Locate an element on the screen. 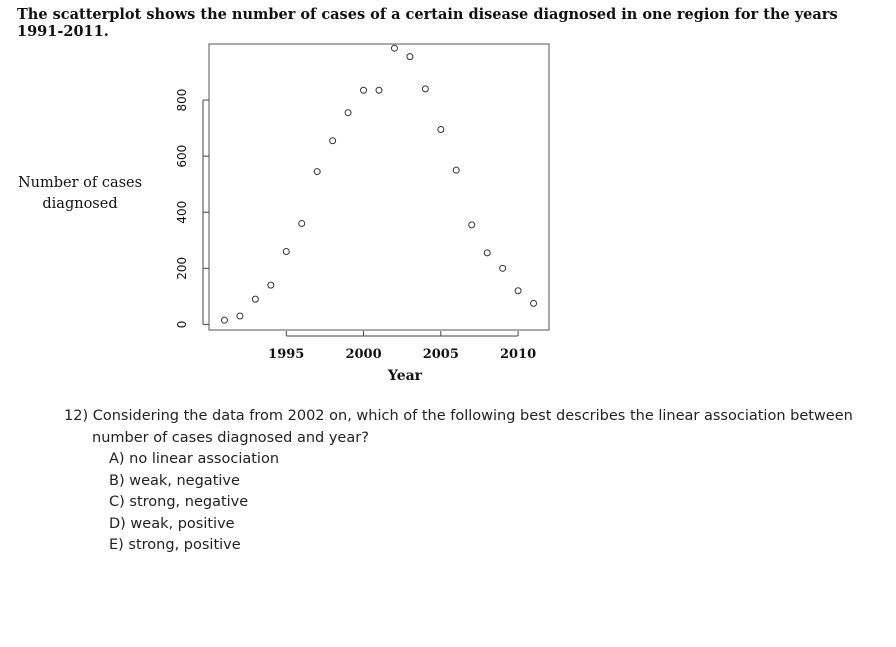 Image resolution: width=896 pixels, height=647 pixels. y-axis-label-line1: Number of cases is located at coordinates (80, 183).